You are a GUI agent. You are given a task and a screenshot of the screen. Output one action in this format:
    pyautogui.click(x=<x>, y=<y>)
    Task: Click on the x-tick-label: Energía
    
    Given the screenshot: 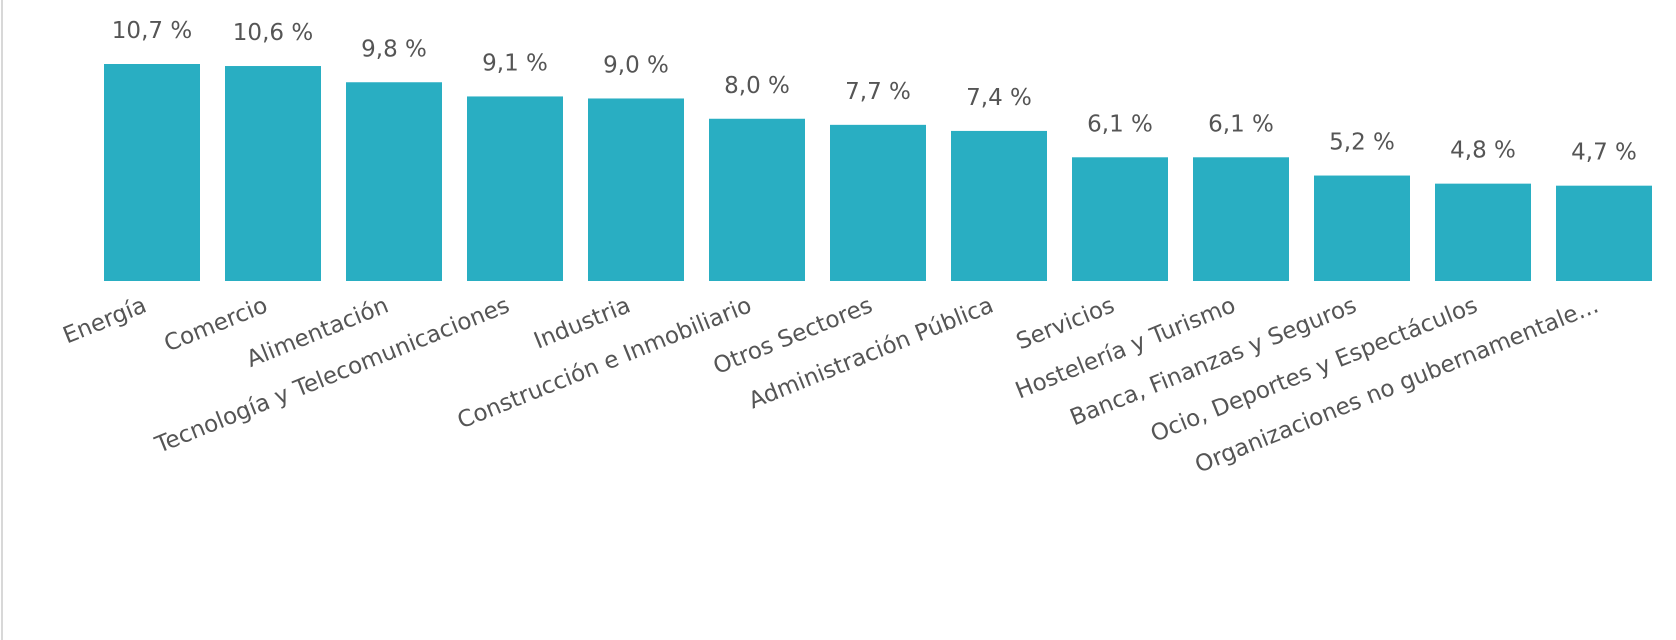 What is the action you would take?
    pyautogui.click(x=104, y=320)
    